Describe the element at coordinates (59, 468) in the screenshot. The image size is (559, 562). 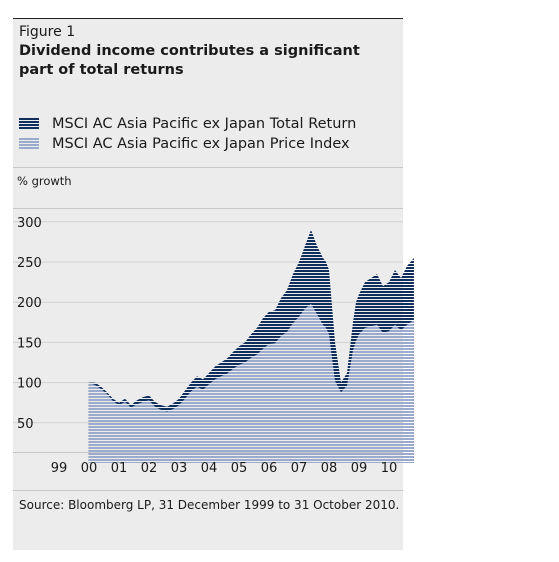
I see `x-tick-label-99: 99` at that location.